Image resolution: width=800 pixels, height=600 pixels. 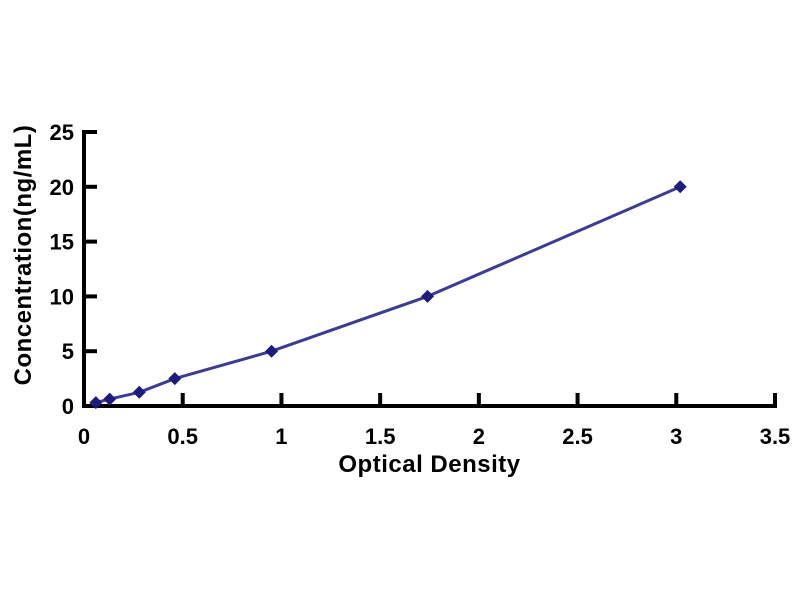 I want to click on y-tick-label: 5, so click(x=68, y=351).